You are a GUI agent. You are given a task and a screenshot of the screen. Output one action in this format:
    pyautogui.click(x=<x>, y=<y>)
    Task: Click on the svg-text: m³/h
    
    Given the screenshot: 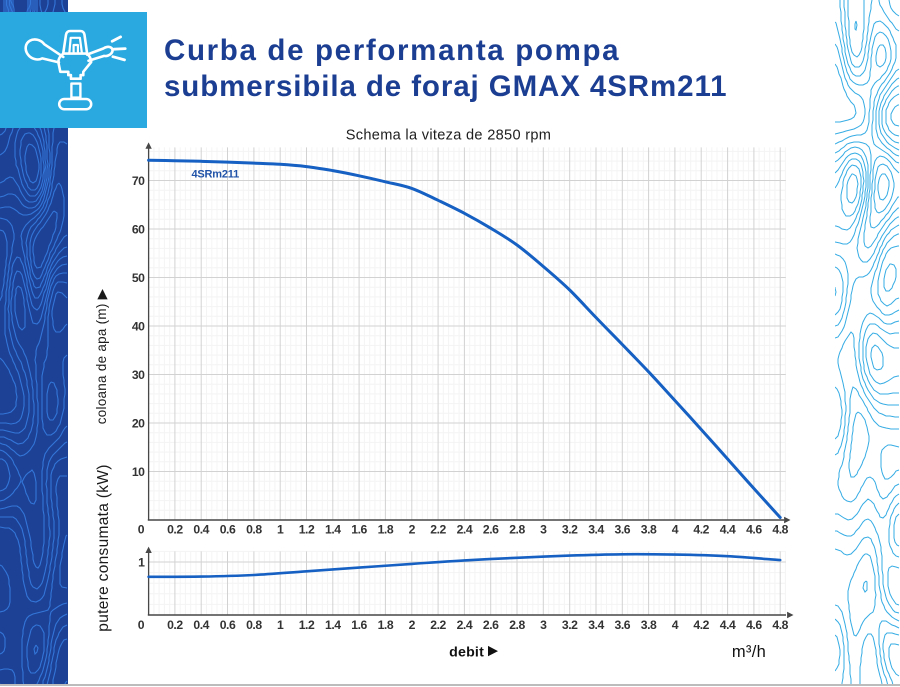 What is the action you would take?
    pyautogui.click(x=749, y=652)
    